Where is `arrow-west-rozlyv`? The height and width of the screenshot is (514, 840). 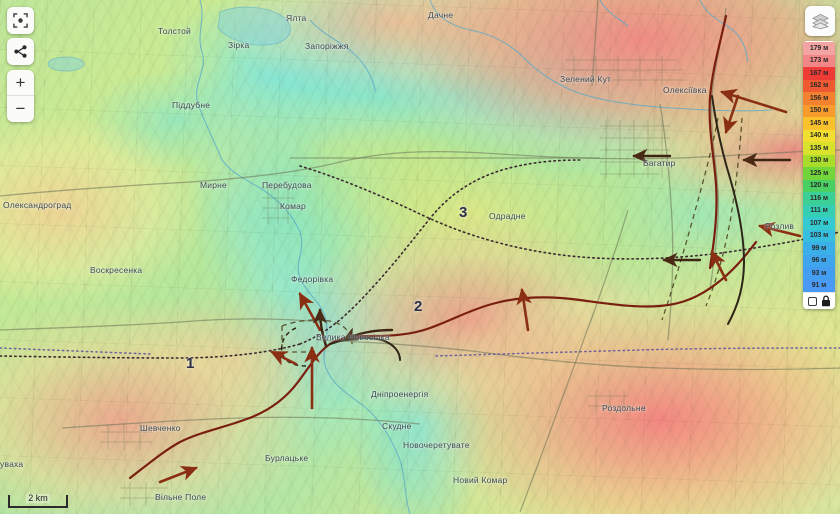
arrow-west-rozlyv is located at coordinates (779, 229).